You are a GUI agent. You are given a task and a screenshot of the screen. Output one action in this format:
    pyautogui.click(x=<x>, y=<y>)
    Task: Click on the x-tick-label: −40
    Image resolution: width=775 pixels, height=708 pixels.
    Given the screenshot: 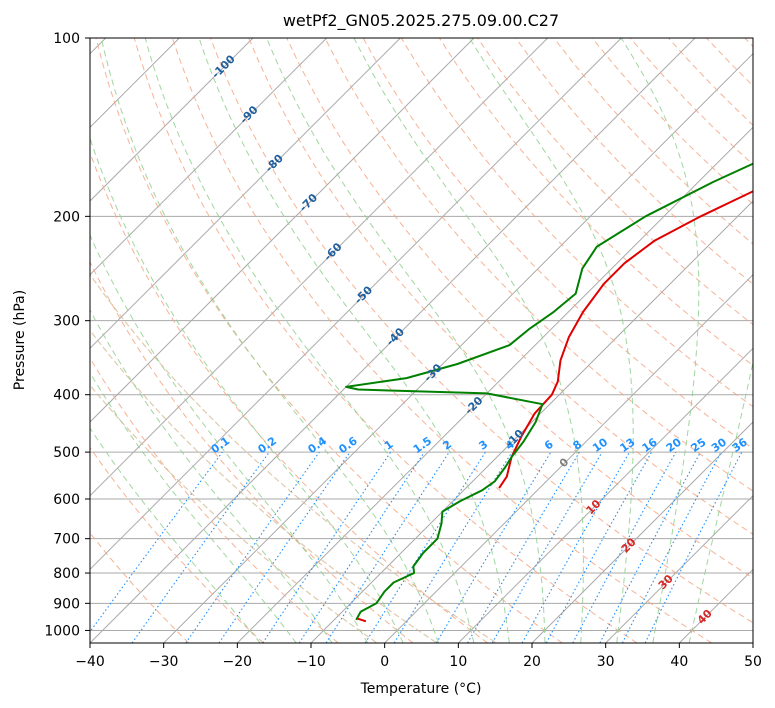 What is the action you would take?
    pyautogui.click(x=90, y=662)
    